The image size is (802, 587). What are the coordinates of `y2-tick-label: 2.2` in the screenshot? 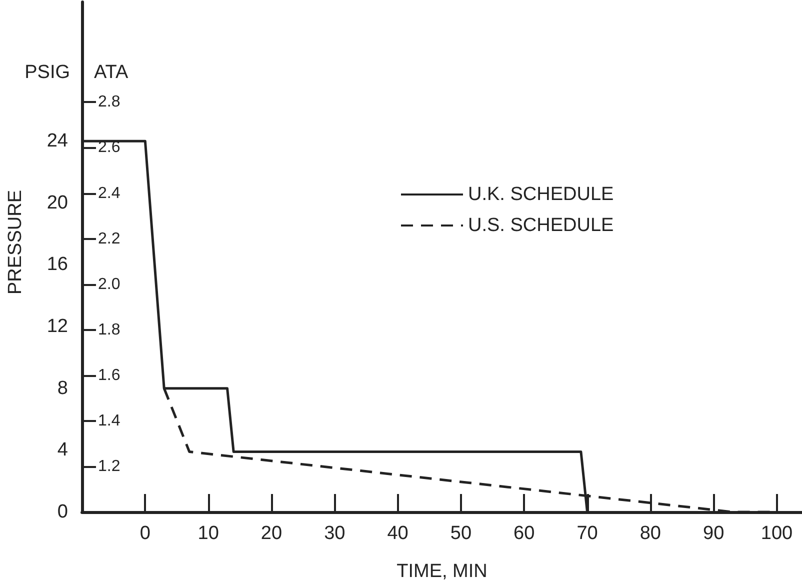 It's located at (109, 239).